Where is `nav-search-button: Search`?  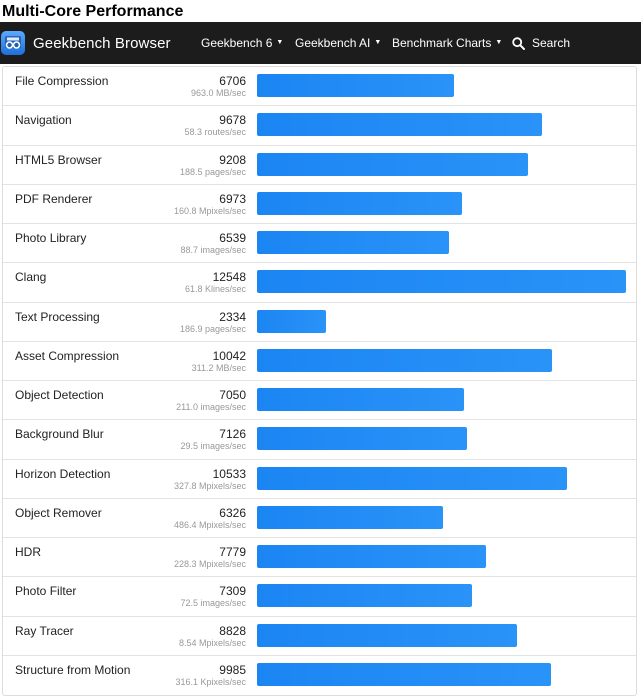
nav-search-button: Search is located at coordinates (541, 43).